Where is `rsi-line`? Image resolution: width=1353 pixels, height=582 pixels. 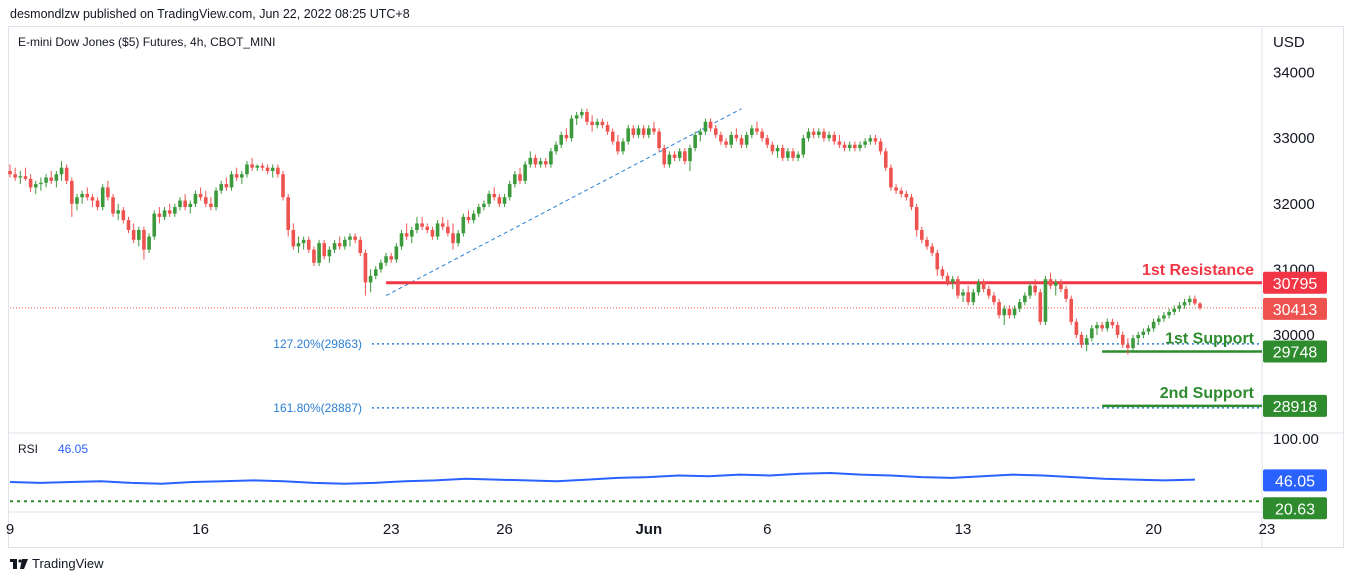 rsi-line is located at coordinates (602, 478).